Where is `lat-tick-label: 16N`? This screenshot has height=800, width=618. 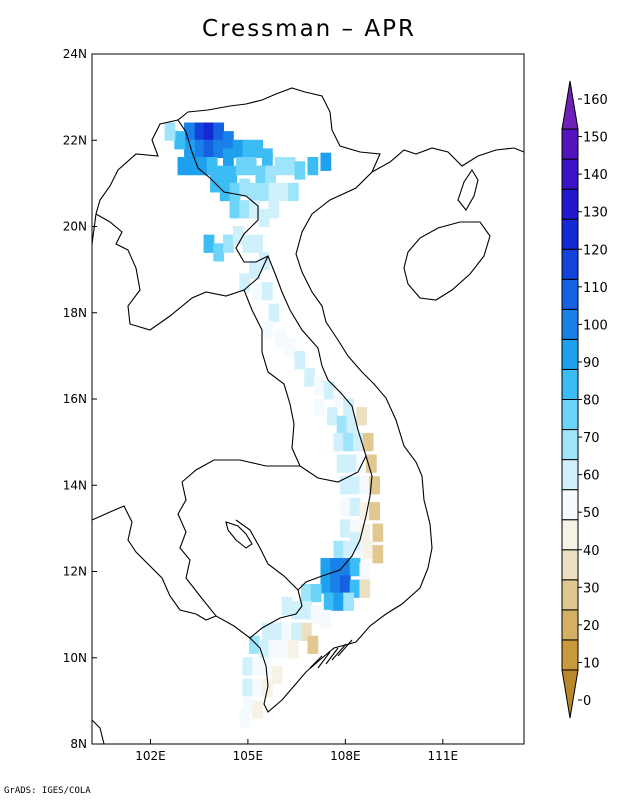
lat-tick-label: 16N is located at coordinates (75, 399).